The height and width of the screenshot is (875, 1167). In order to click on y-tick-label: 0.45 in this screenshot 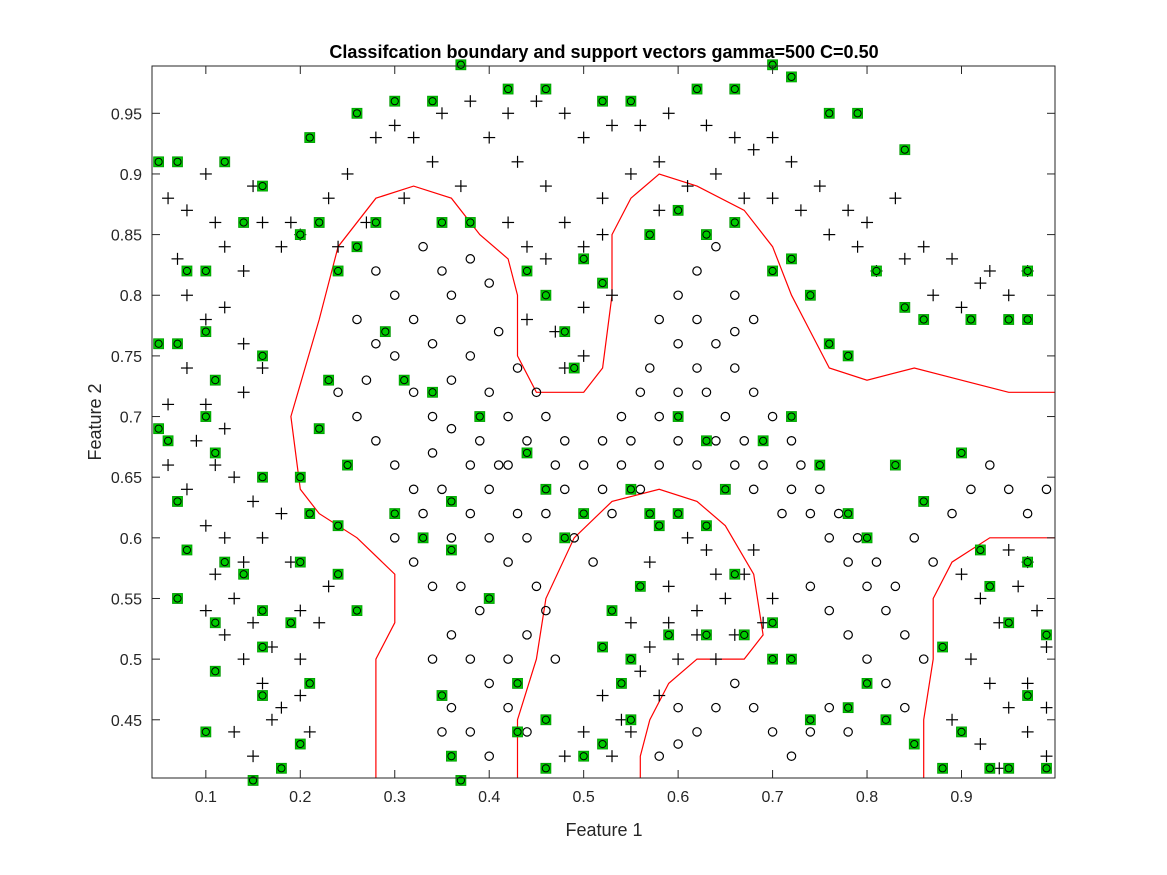, I will do `click(126, 721)`.